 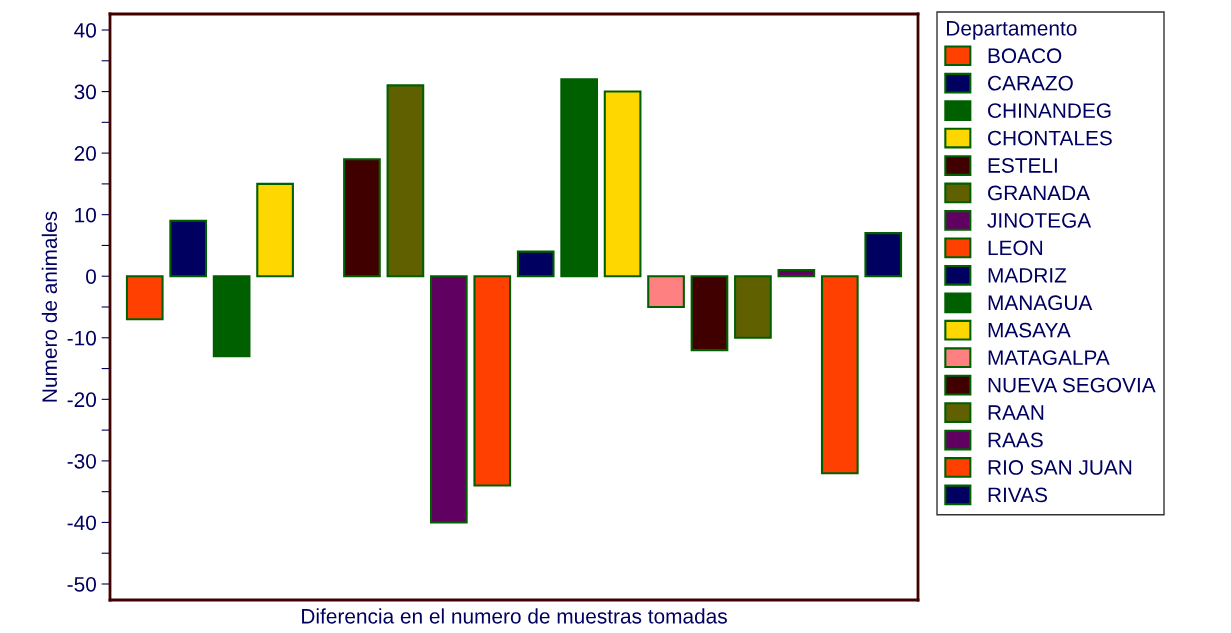 What do you see at coordinates (1030, 83) in the screenshot?
I see `legend-label: CARAZO` at bounding box center [1030, 83].